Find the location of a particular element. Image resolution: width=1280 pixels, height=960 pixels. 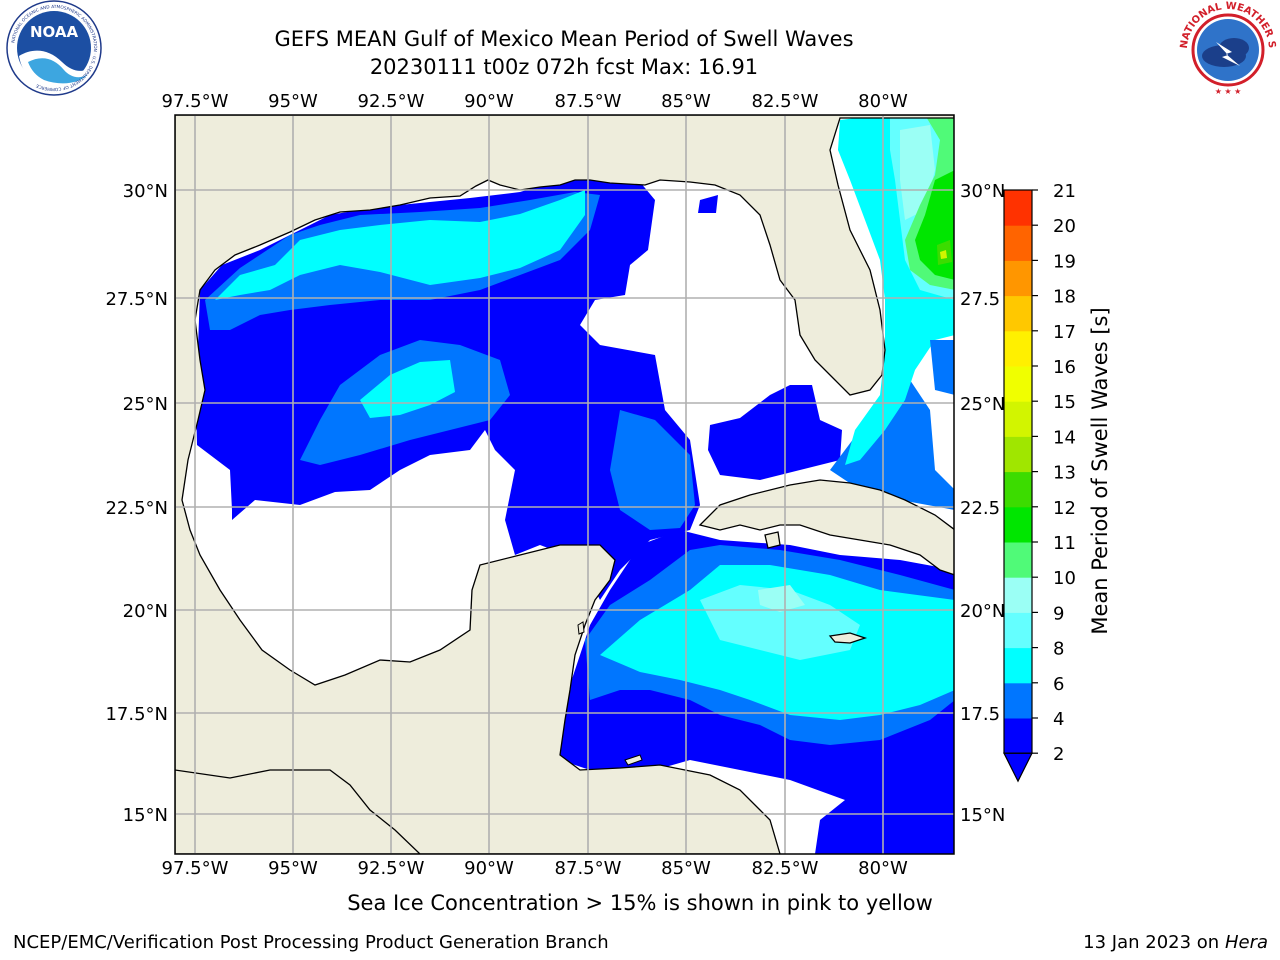

land-jamaica is located at coordinates (848, 638).